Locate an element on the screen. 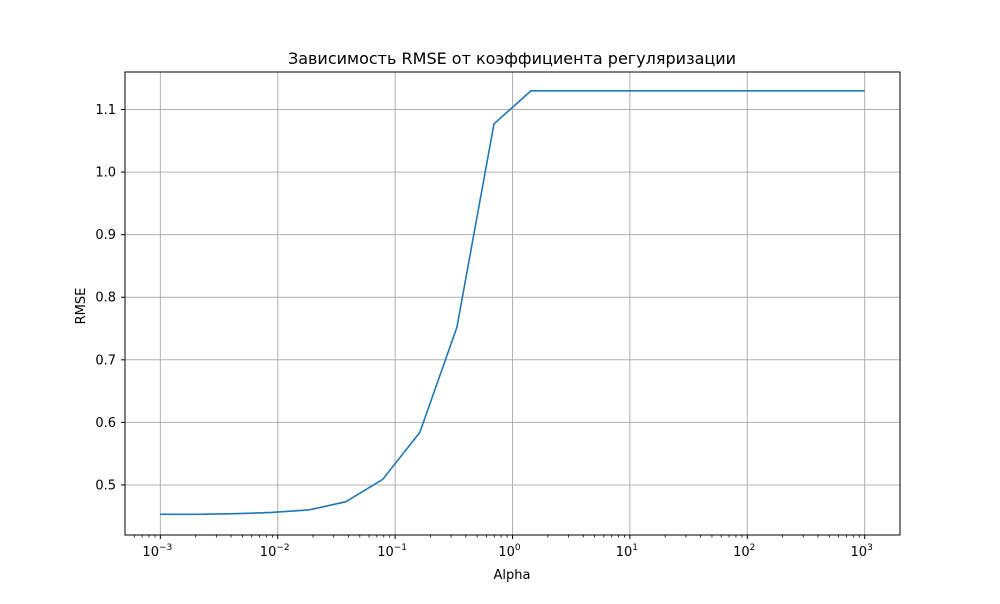 The image size is (1000, 604). x-tick-label: 10¹ is located at coordinates (627, 551).